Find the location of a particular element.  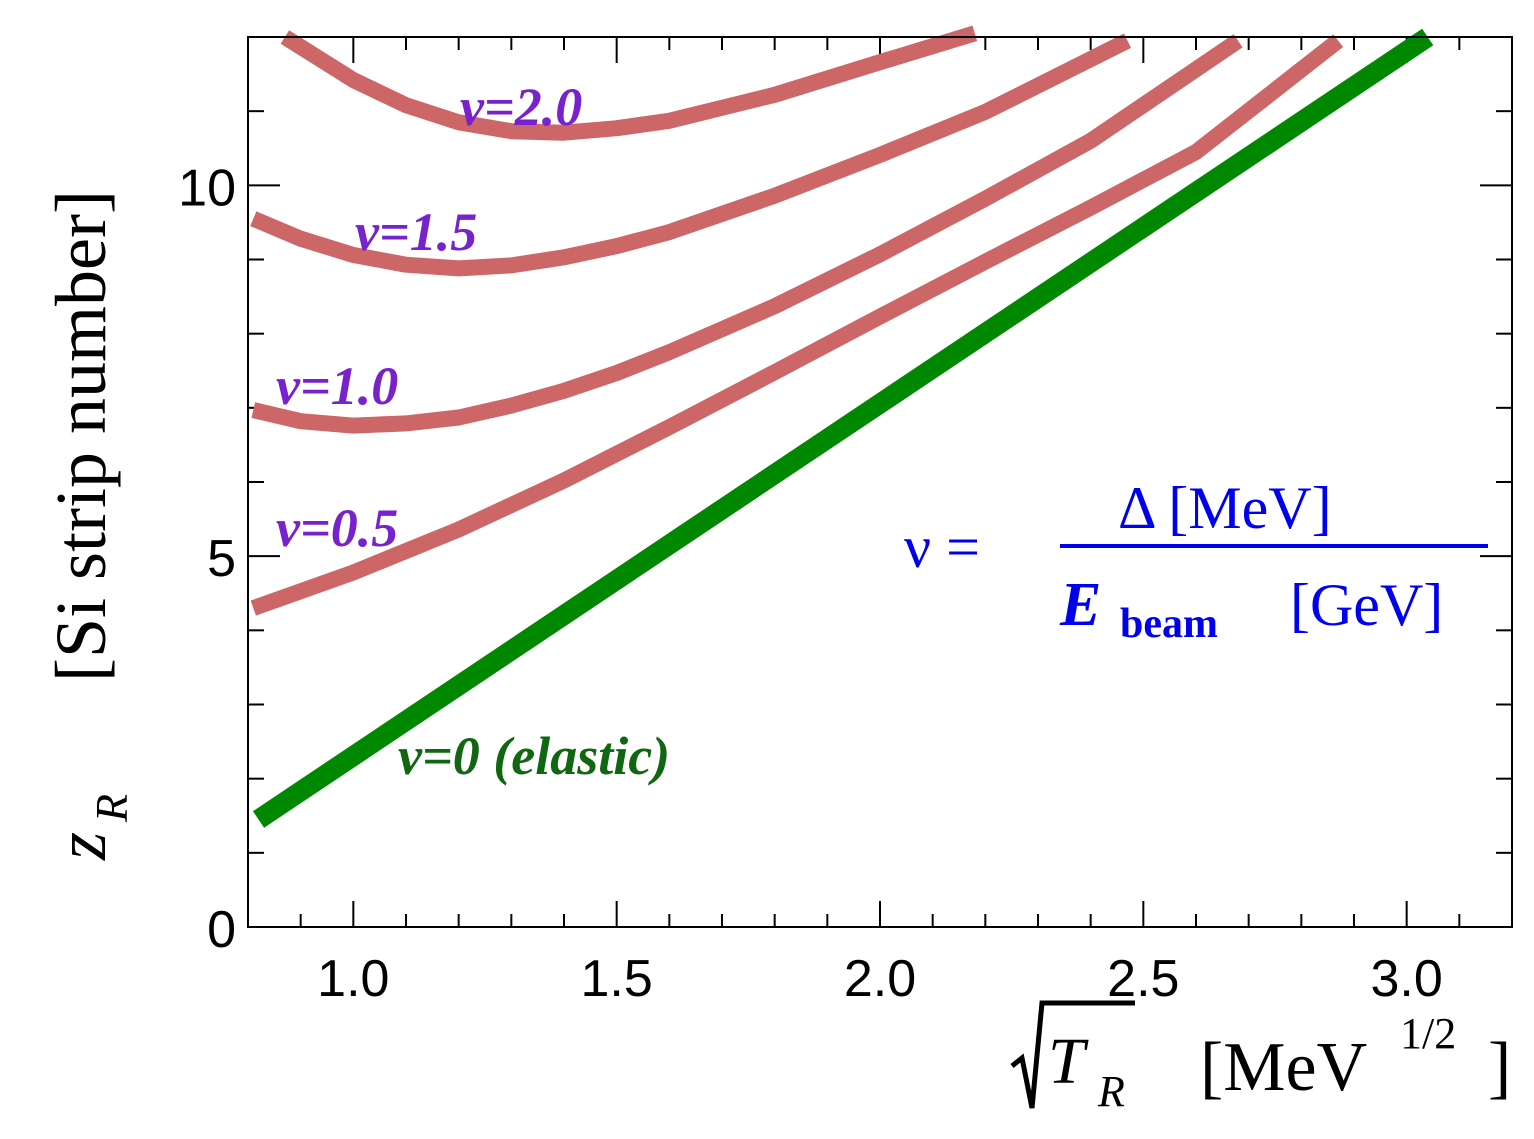

formula-denom-var: E is located at coordinates (1080, 605).